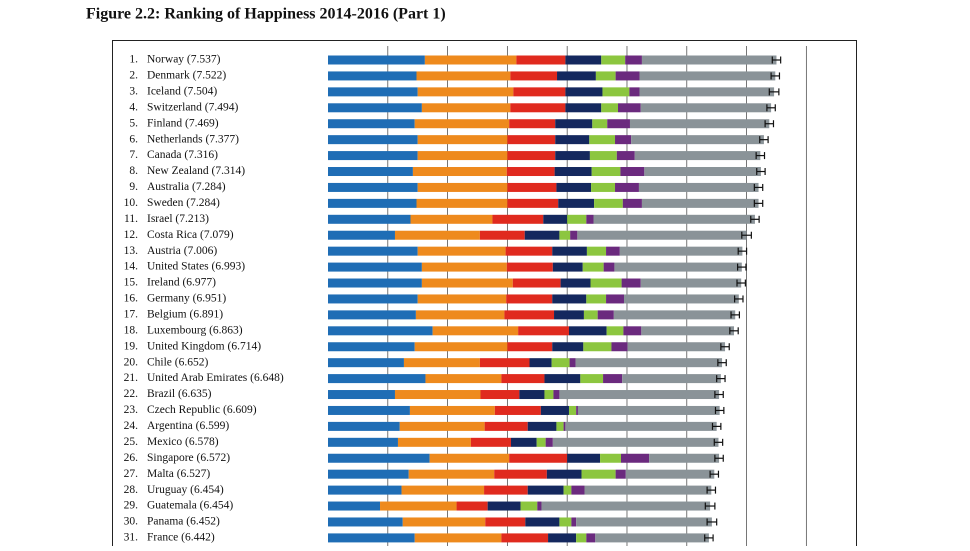 The height and width of the screenshot is (551, 970). I want to click on rank-label: 5., so click(133, 123).